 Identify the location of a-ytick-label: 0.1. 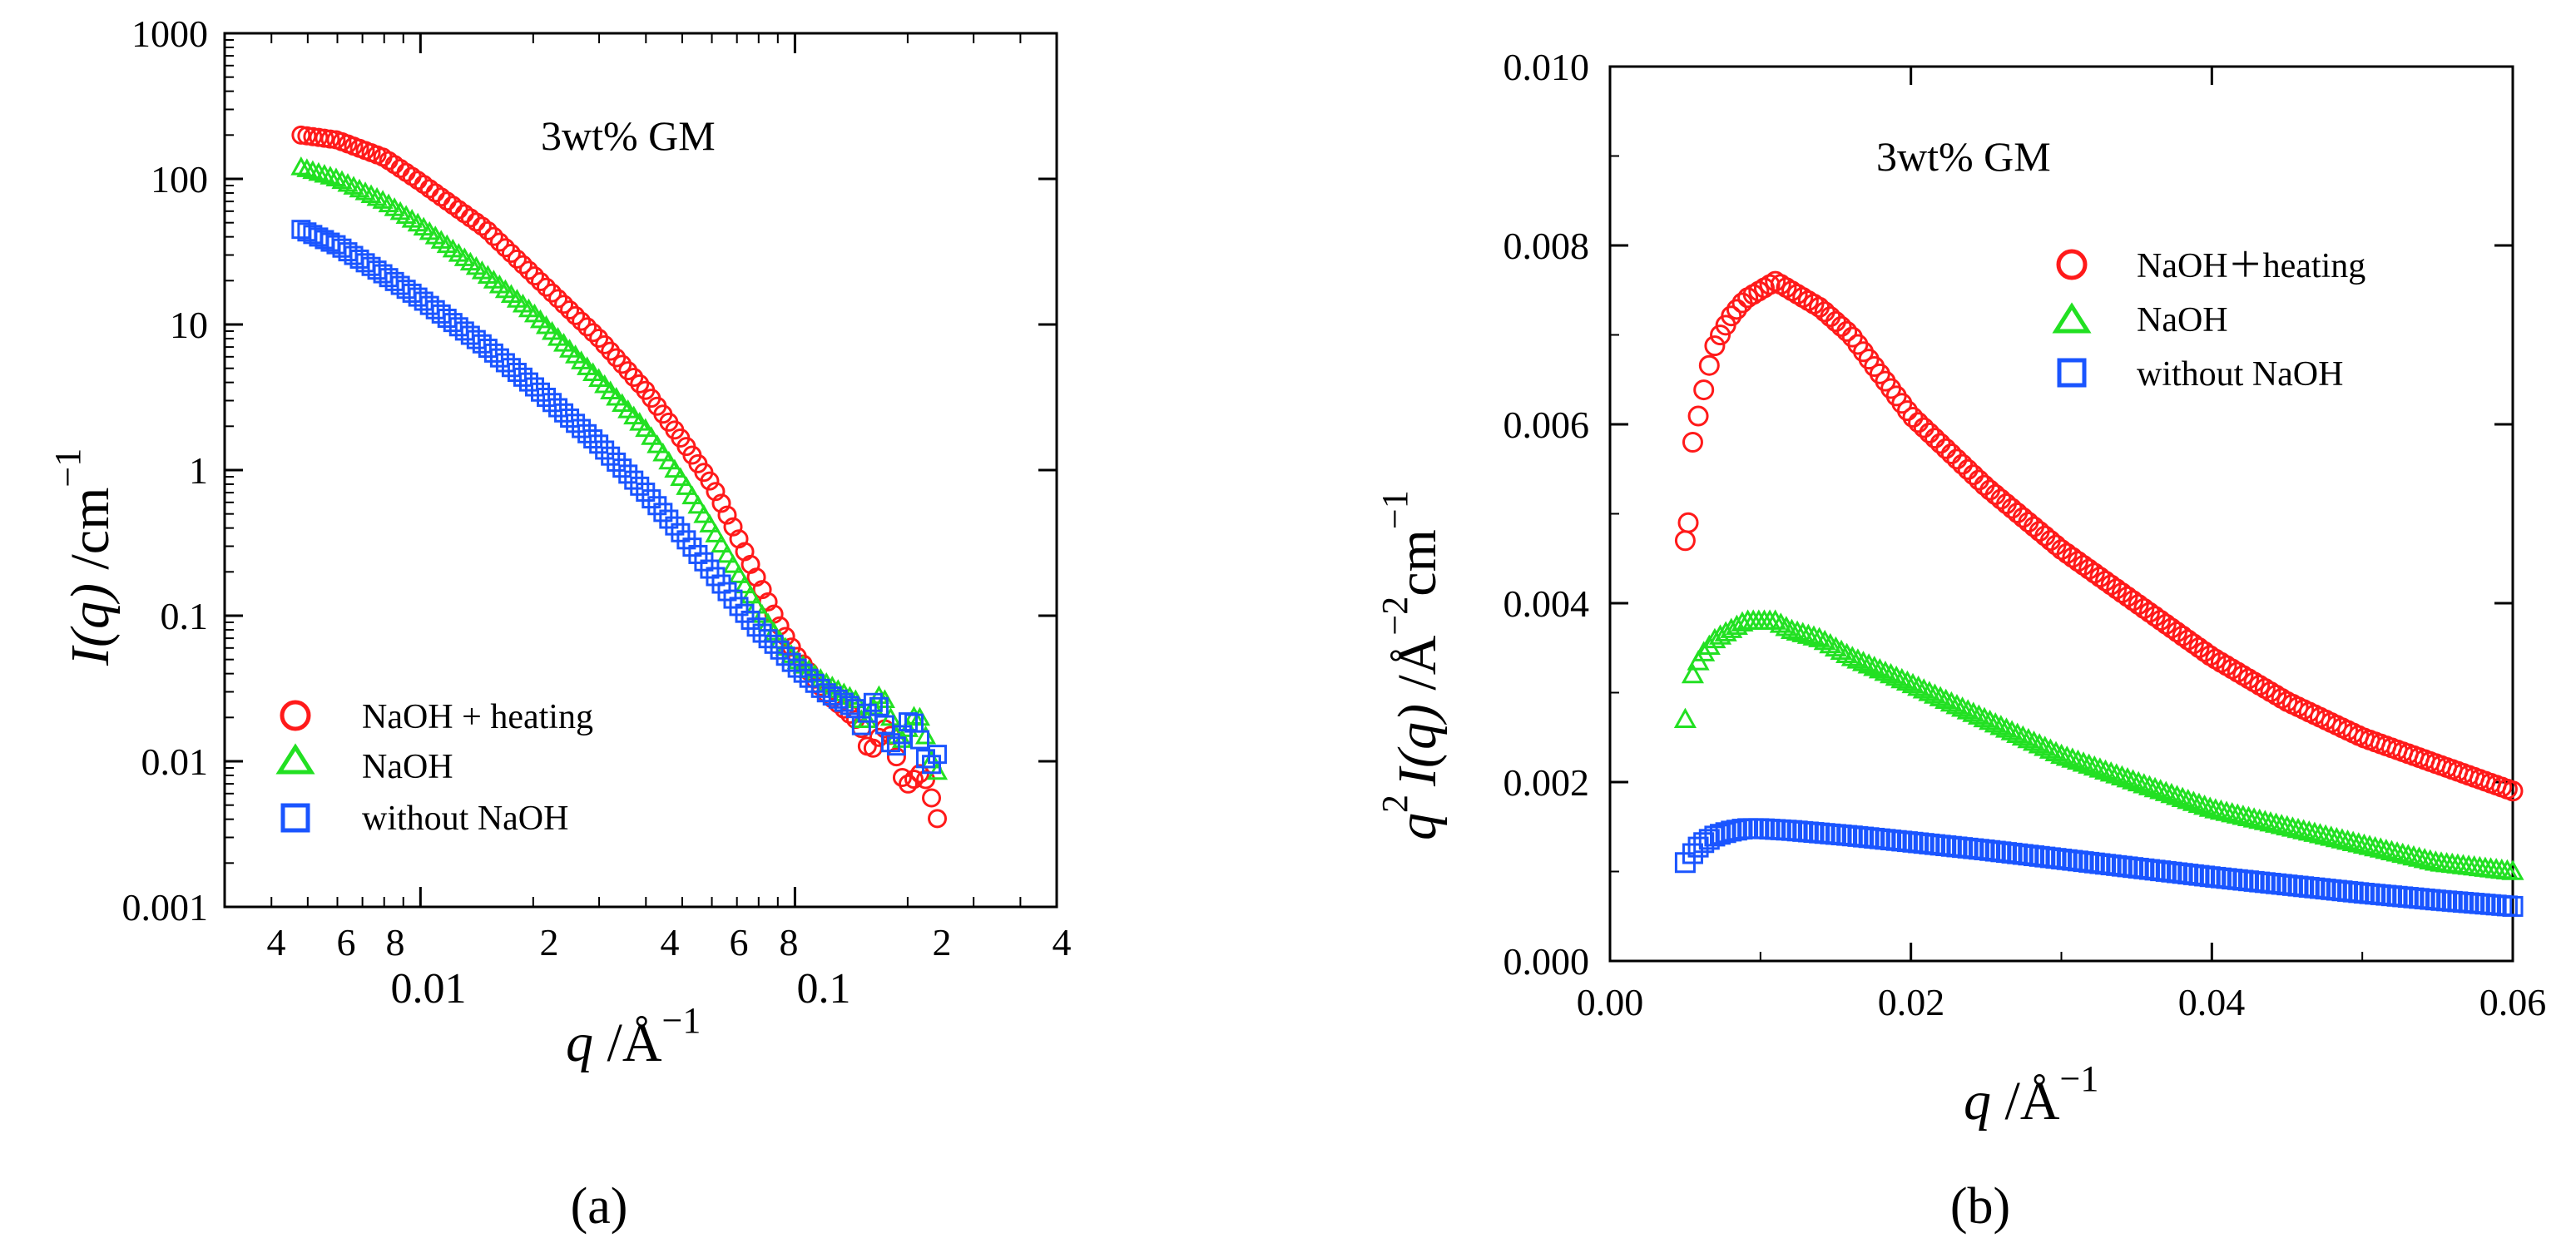
(185, 616).